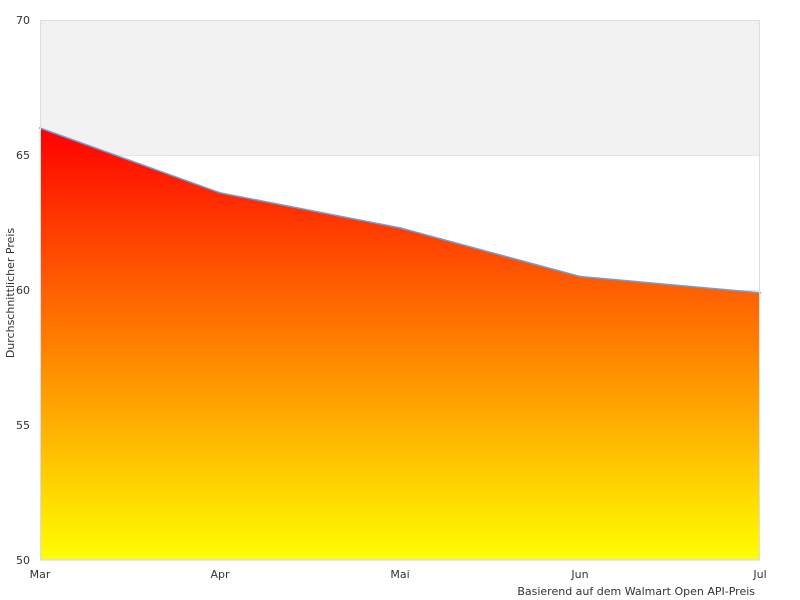  I want to click on data-point-jun, so click(580, 276).